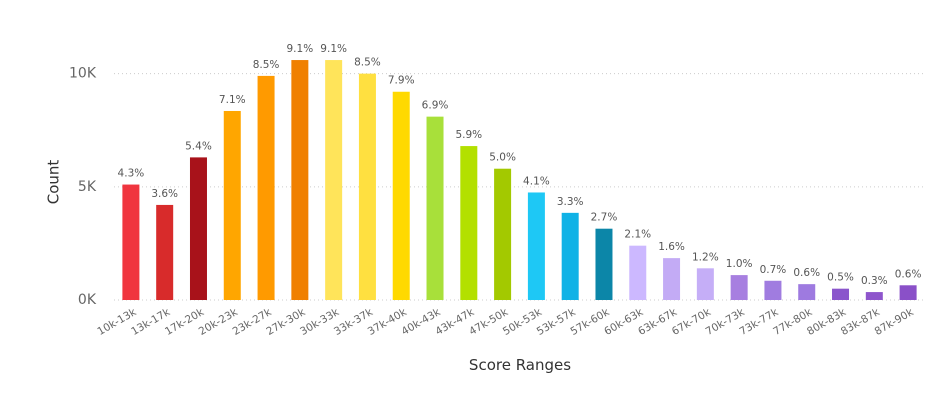 The width and height of the screenshot is (940, 404). What do you see at coordinates (840, 278) in the screenshot?
I see `data-label: 0.5%` at bounding box center [840, 278].